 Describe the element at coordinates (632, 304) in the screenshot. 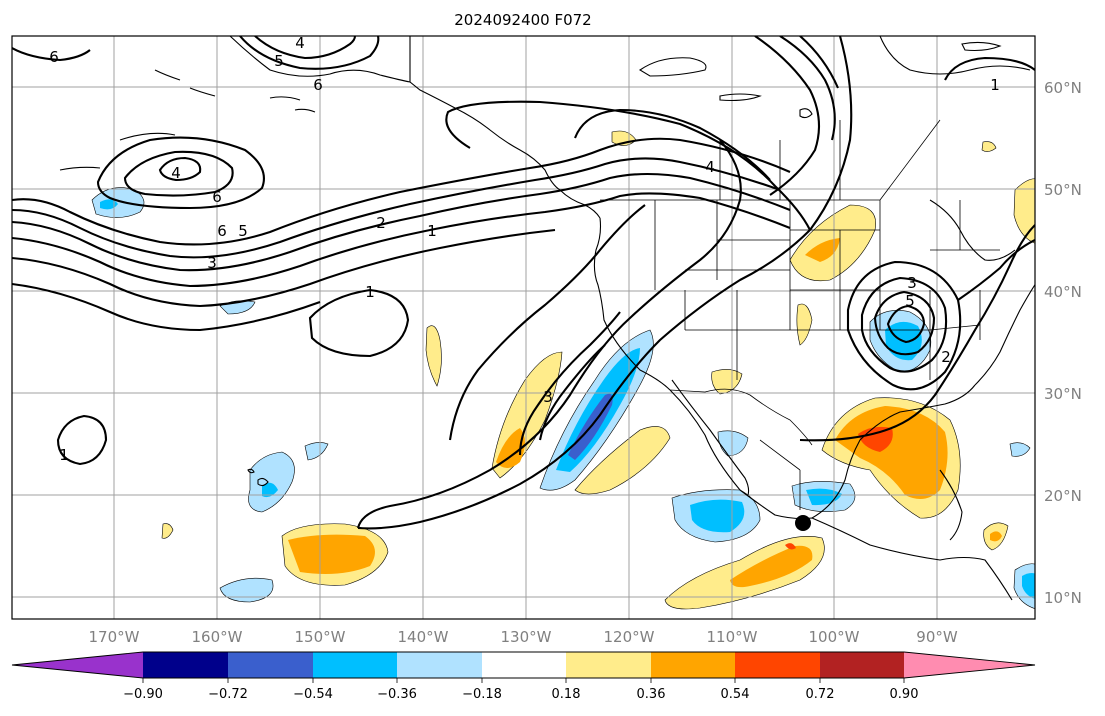

I see `us-west-coast` at that location.